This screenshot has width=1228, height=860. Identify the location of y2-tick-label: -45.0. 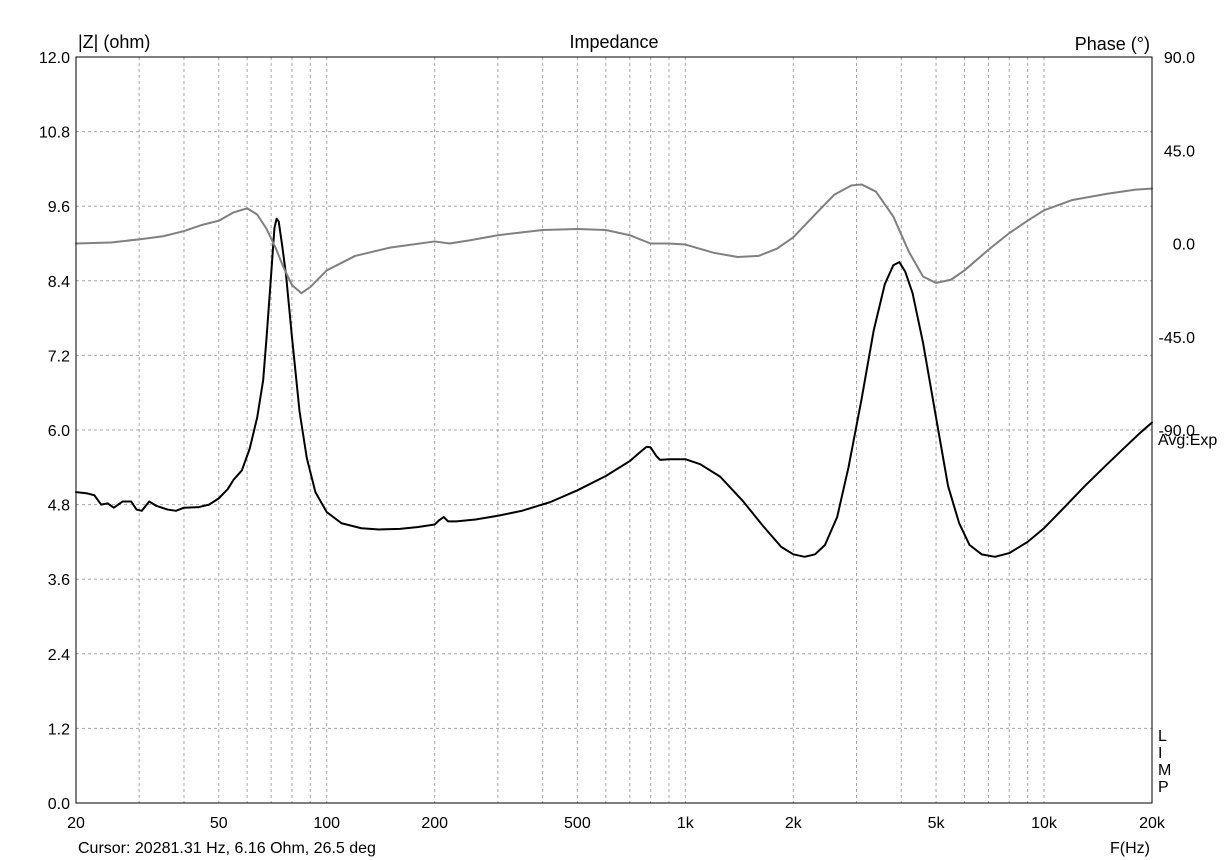
(1177, 338).